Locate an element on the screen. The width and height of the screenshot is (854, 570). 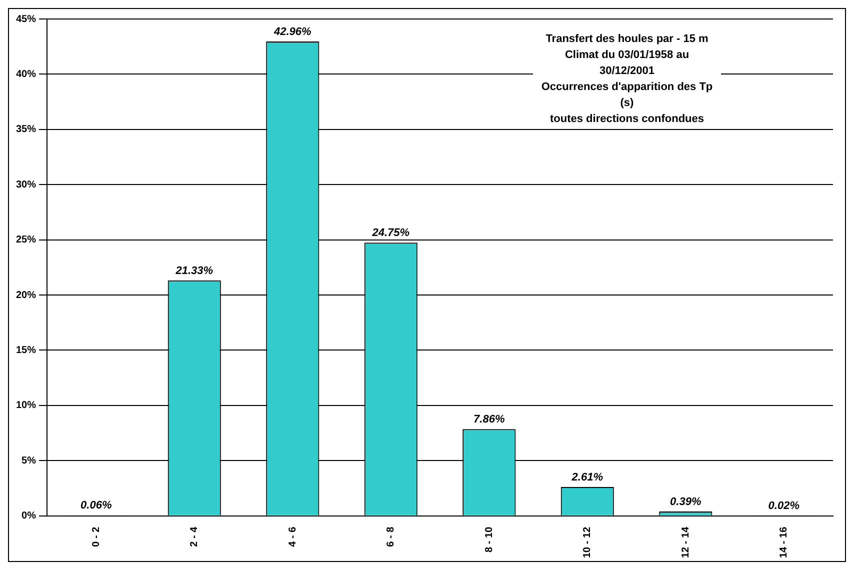
y-tick-label: 45% is located at coordinates (26, 19).